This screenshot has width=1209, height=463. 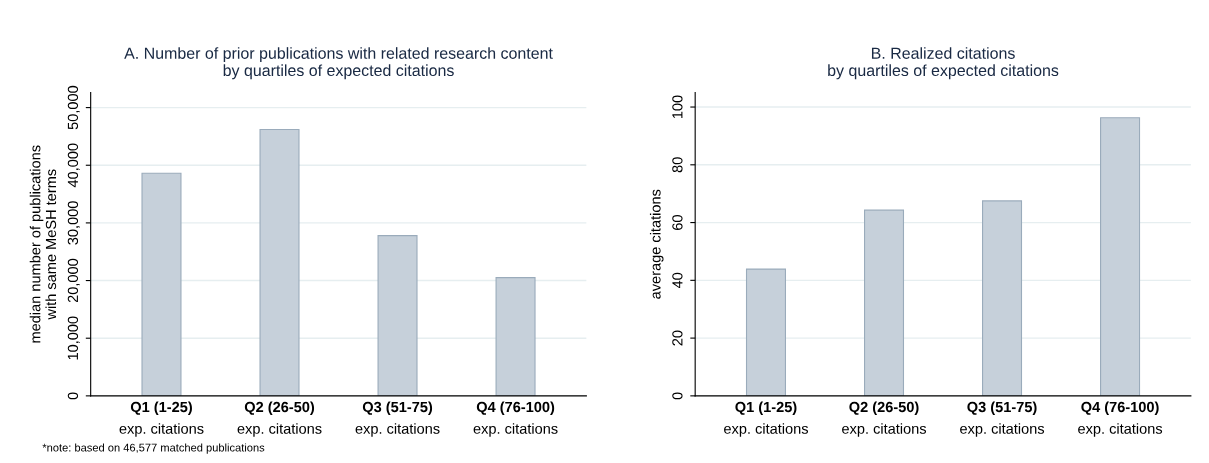 What do you see at coordinates (73, 107) in the screenshot?
I see `y-tick-label: 50,000` at bounding box center [73, 107].